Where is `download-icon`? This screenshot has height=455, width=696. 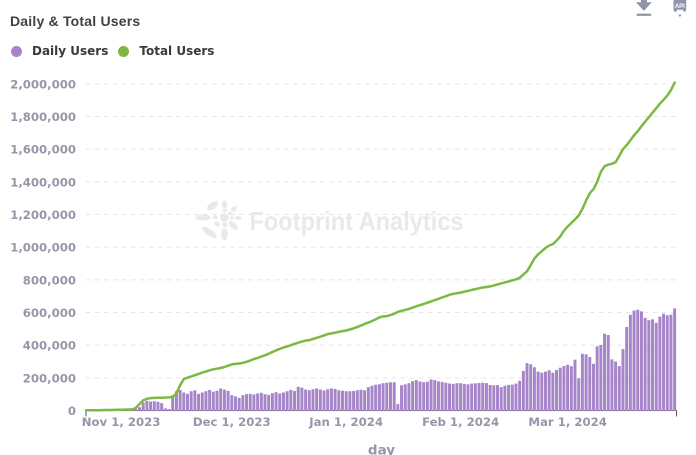 download-icon is located at coordinates (644, 10).